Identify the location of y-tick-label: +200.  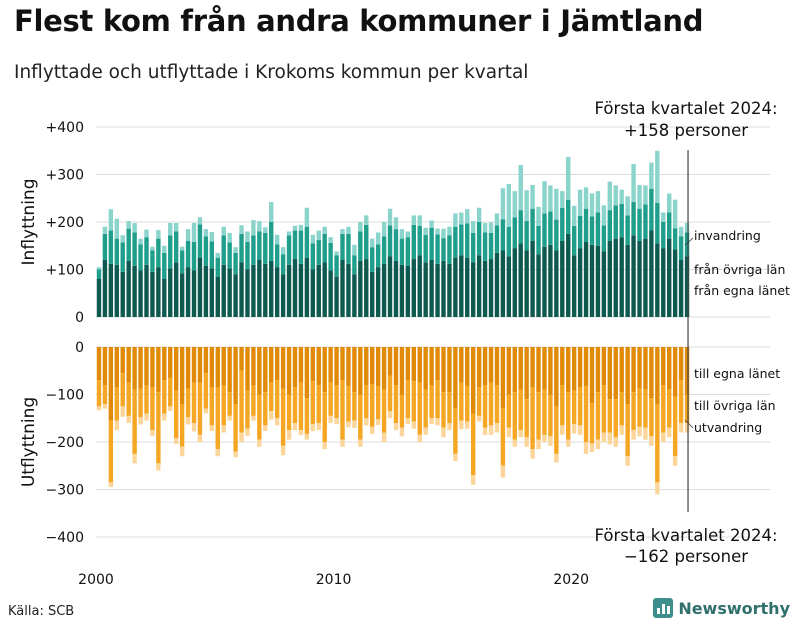
(65, 223).